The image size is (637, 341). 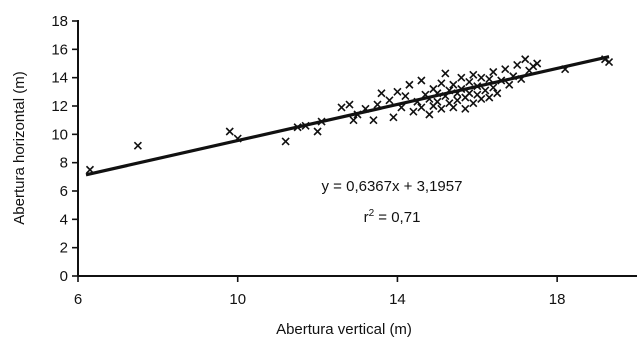 I want to click on equation-label: y = 0,6367x + 3,1957, so click(x=392, y=186).